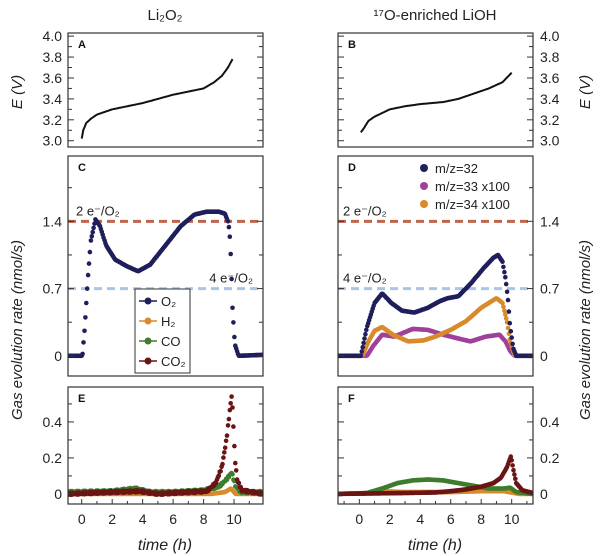  I want to click on series-co, so click(435, 475).